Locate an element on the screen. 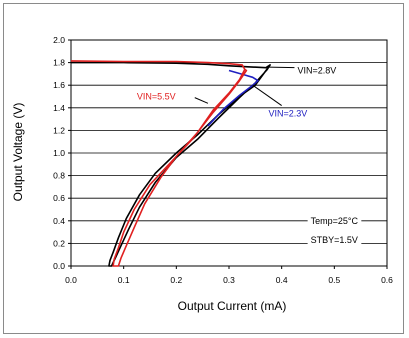  x-axis-ticks: 0.0 0.1 0.2 0.3 0.4 0.5 0.6 is located at coordinates (229, 275).